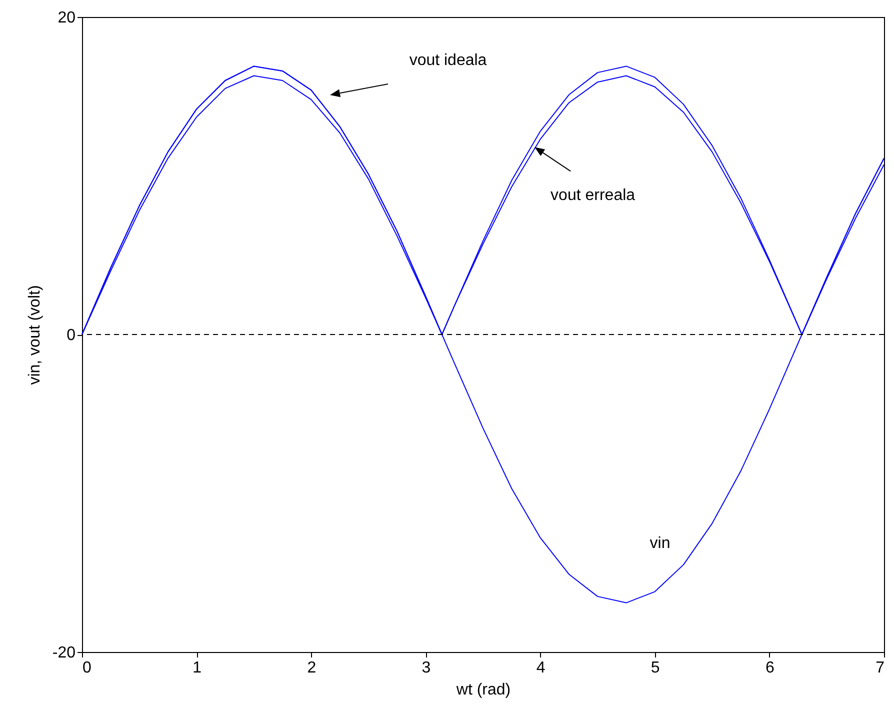 Image resolution: width=894 pixels, height=722 pixels. I want to click on annotation: vout ideala, so click(448, 60).